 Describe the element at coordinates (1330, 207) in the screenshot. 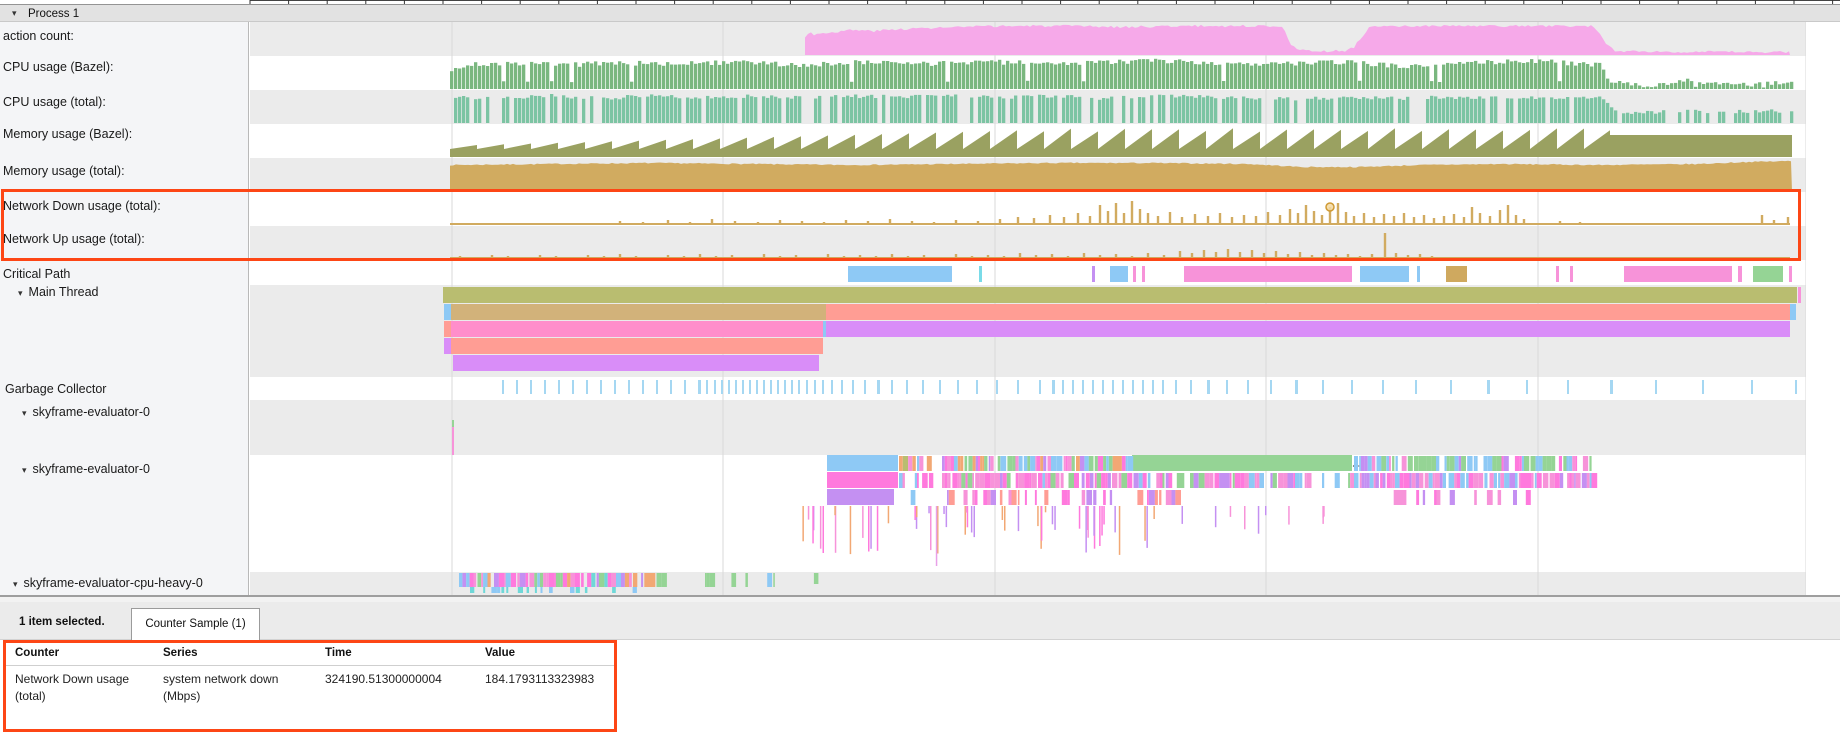

I see `selected-sample-marker` at that location.